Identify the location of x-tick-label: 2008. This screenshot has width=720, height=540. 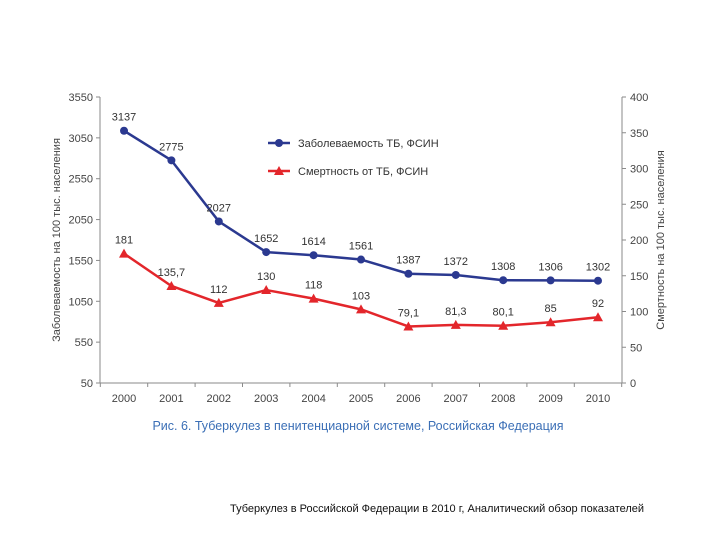
(503, 399).